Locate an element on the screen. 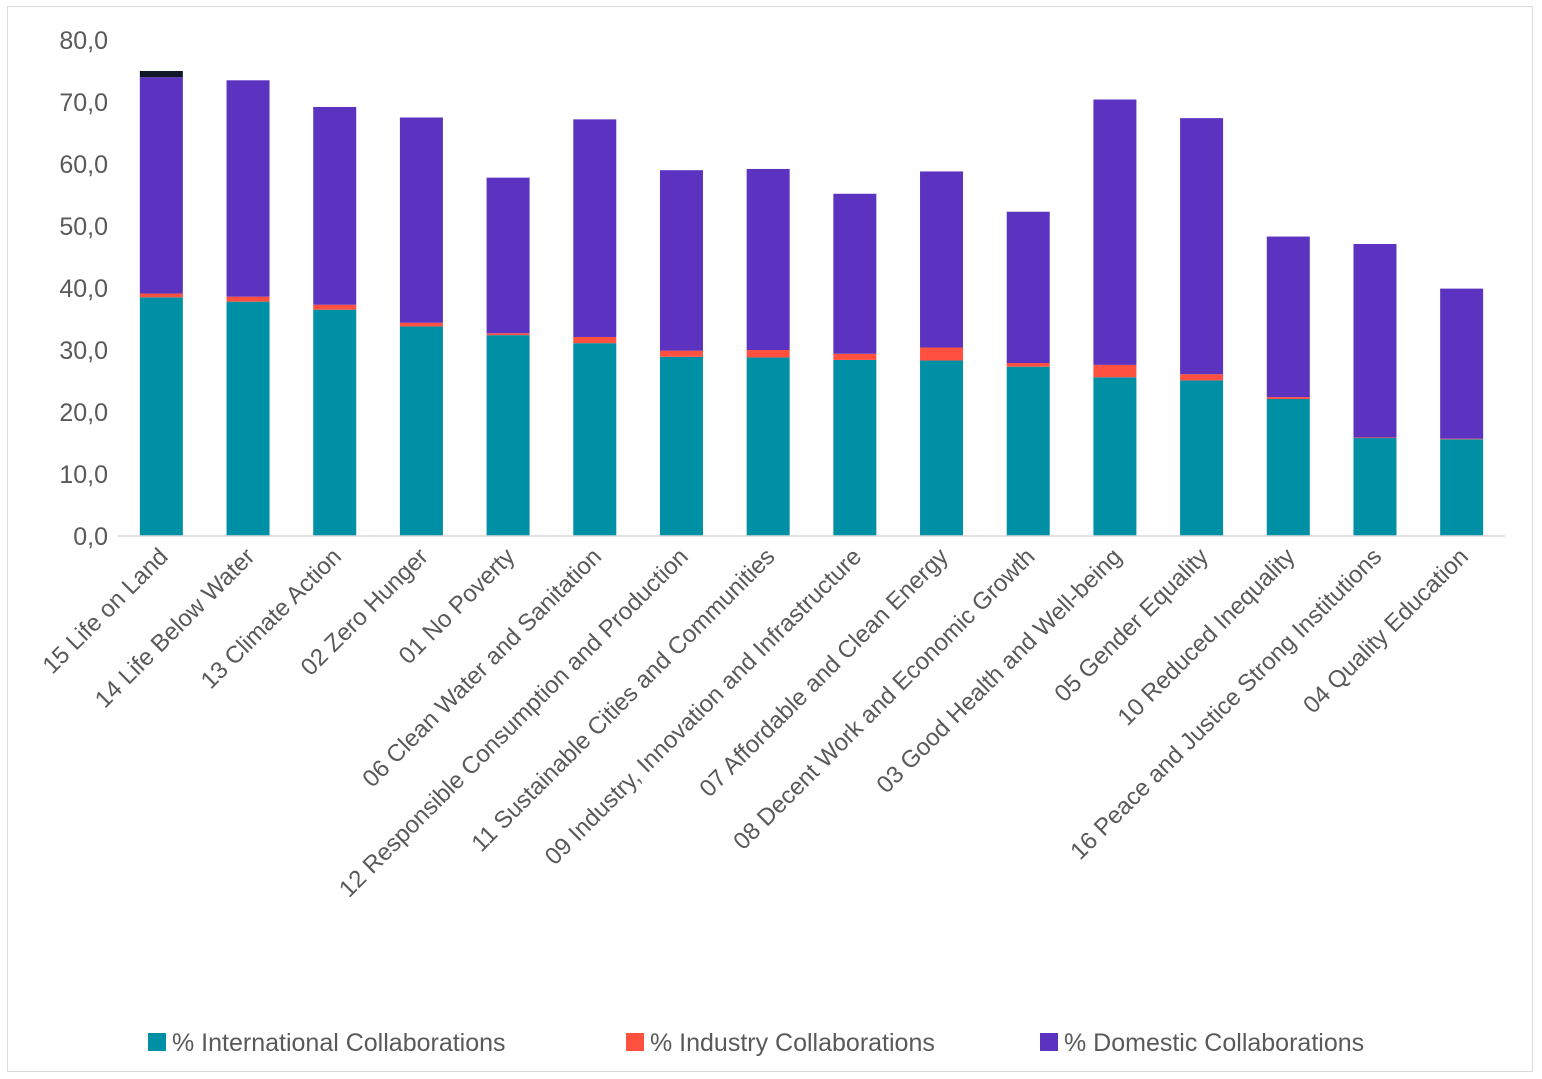 The width and height of the screenshot is (1542, 1079). legend-label: % Industry Collaborations is located at coordinates (792, 1043).